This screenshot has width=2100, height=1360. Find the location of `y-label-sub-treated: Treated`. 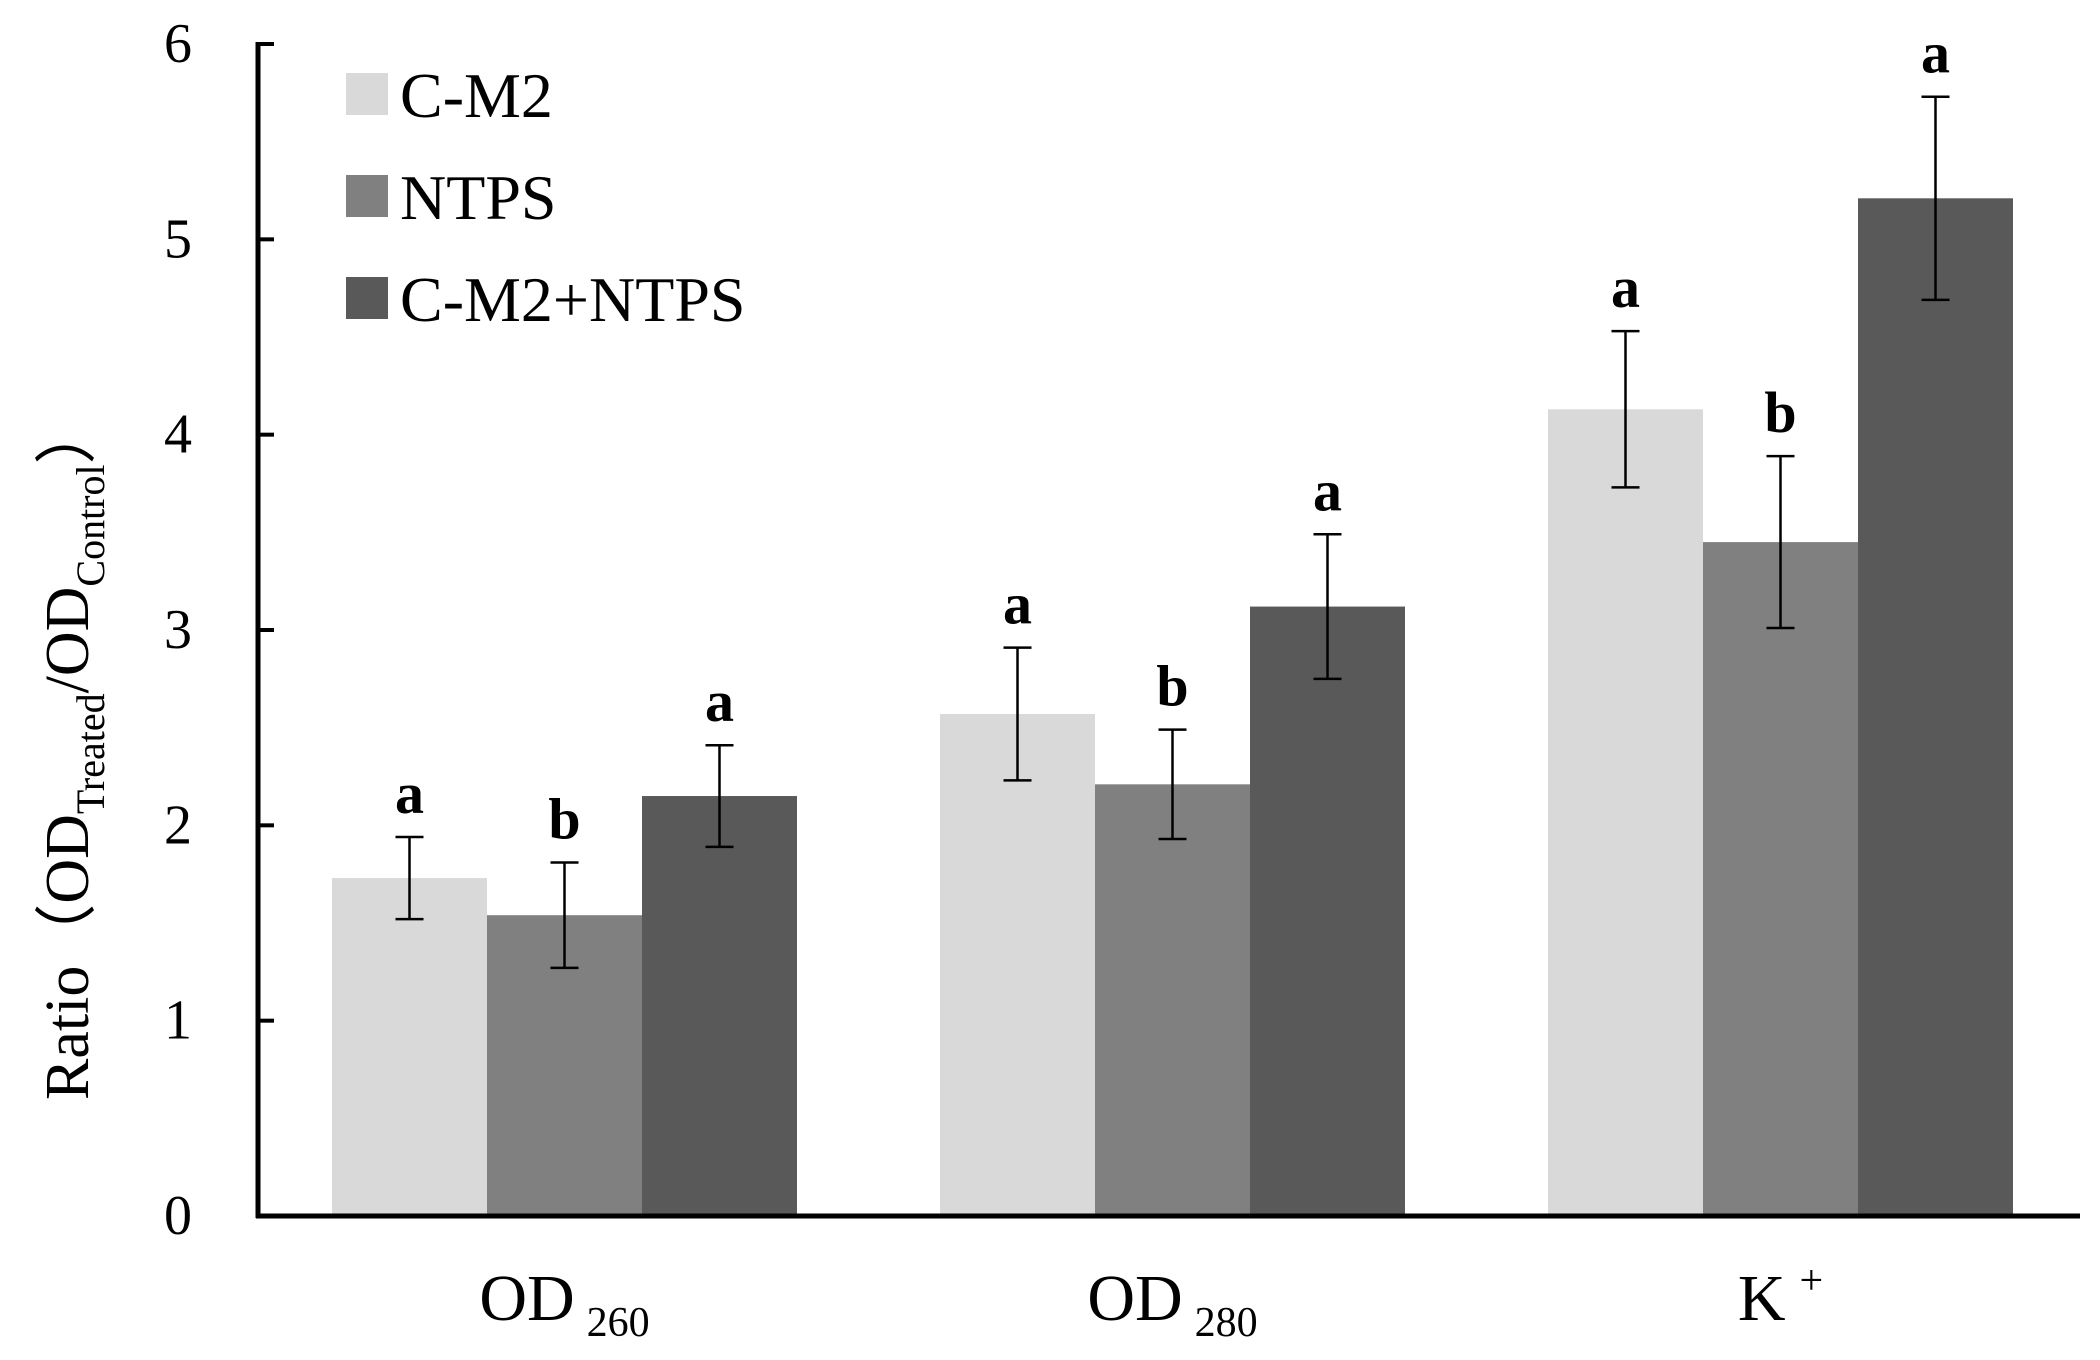

y-label-sub-treated: Treated is located at coordinates (90, 753).